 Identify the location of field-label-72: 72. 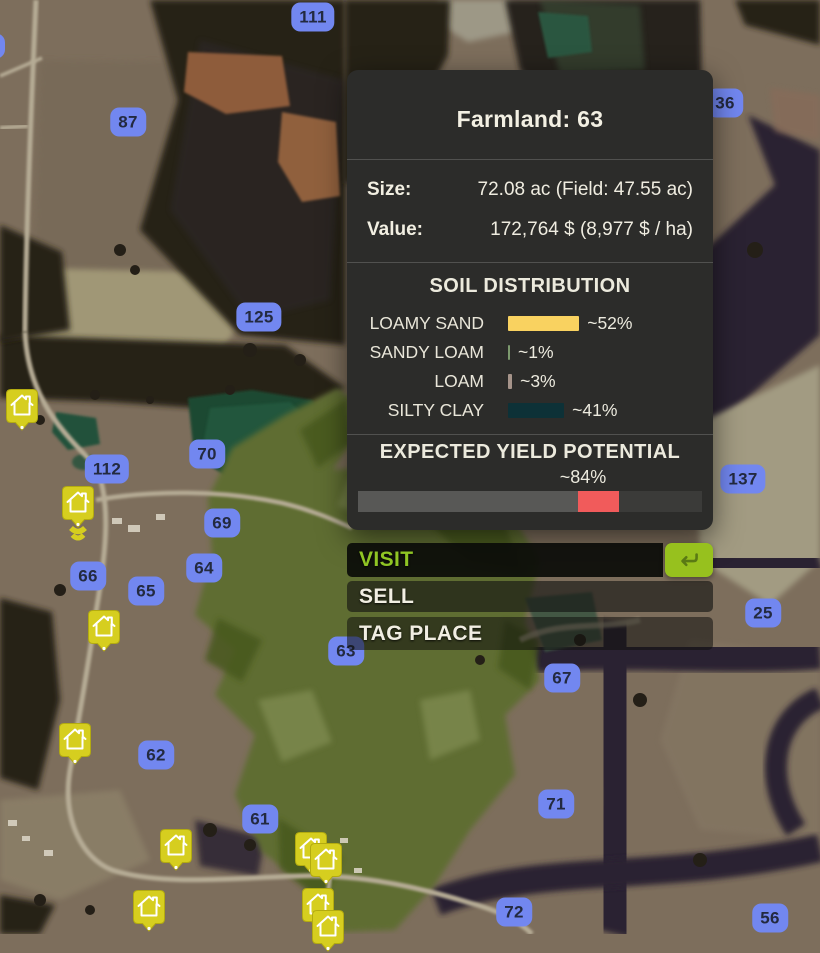
(514, 912).